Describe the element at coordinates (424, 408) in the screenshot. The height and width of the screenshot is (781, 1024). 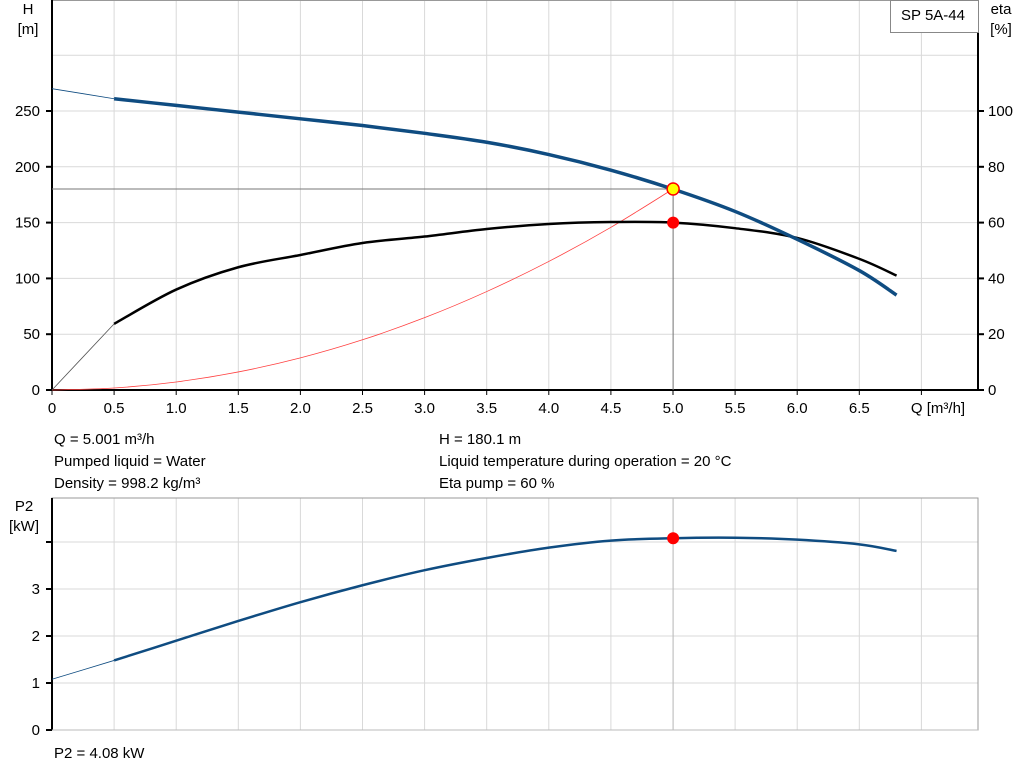
I see `x-tick-label: 3.0` at that location.